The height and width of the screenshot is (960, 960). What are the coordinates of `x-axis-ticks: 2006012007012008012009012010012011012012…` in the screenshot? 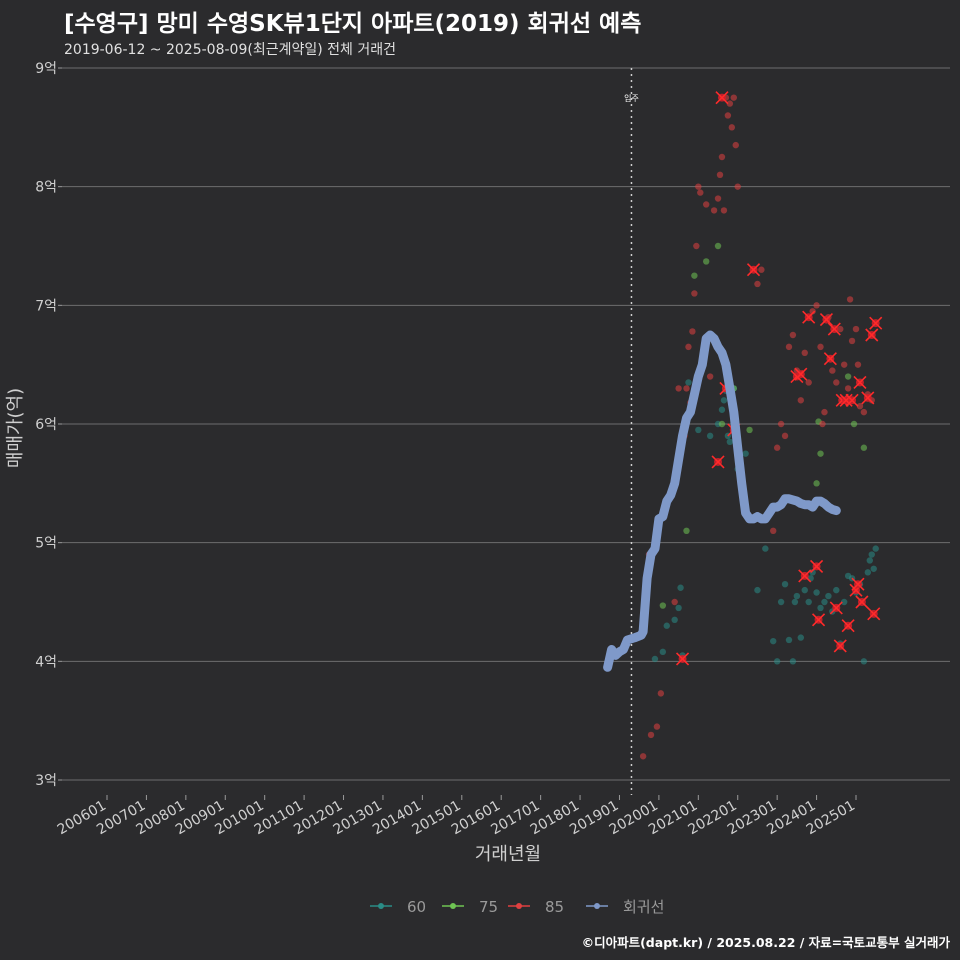 It's located at (456, 816).